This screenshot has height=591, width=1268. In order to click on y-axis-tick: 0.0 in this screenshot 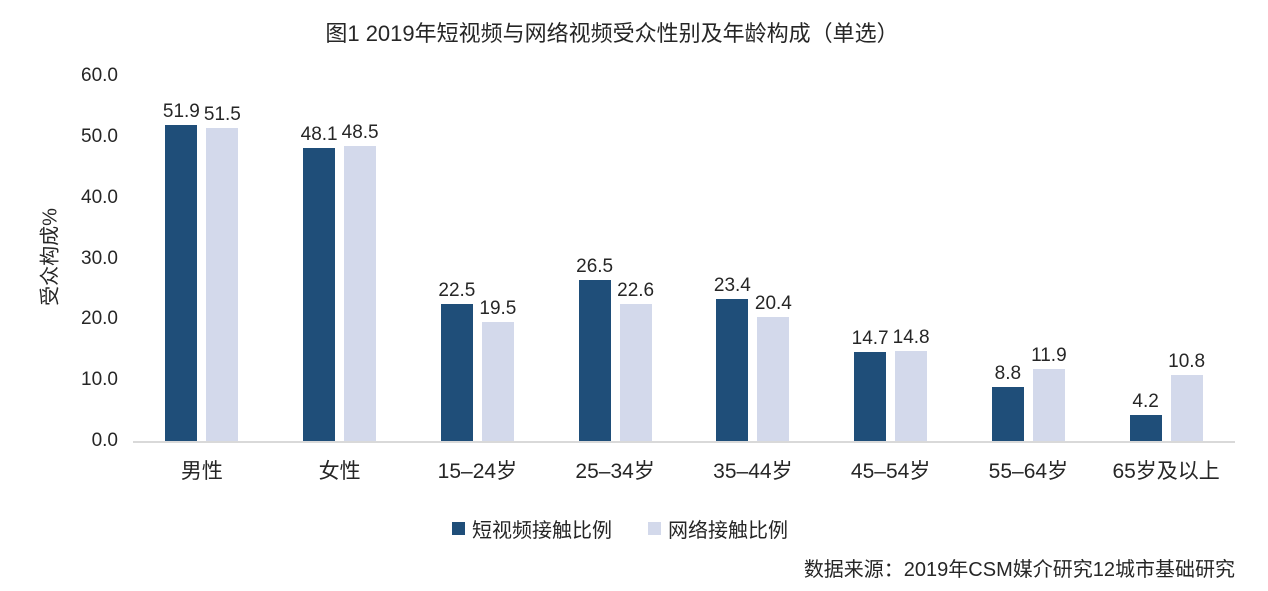, I will do `click(104, 440)`.